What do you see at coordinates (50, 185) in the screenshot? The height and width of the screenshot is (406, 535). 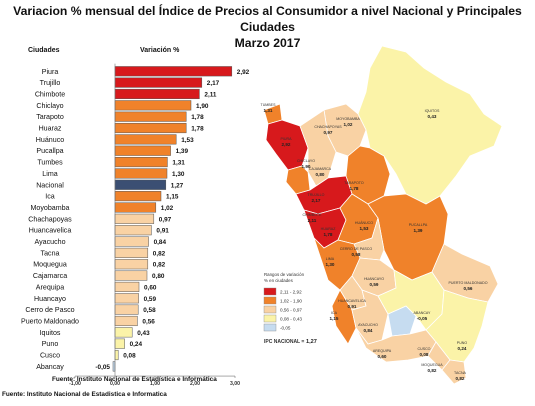 I see `city-label-nacional: Nacional` at bounding box center [50, 185].